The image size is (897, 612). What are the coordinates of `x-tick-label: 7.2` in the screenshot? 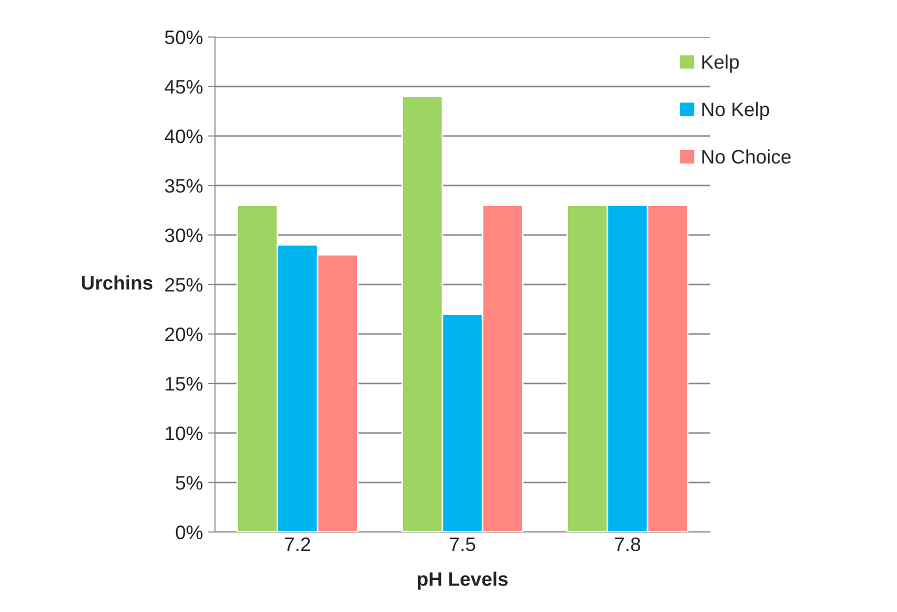 It's located at (297, 544).